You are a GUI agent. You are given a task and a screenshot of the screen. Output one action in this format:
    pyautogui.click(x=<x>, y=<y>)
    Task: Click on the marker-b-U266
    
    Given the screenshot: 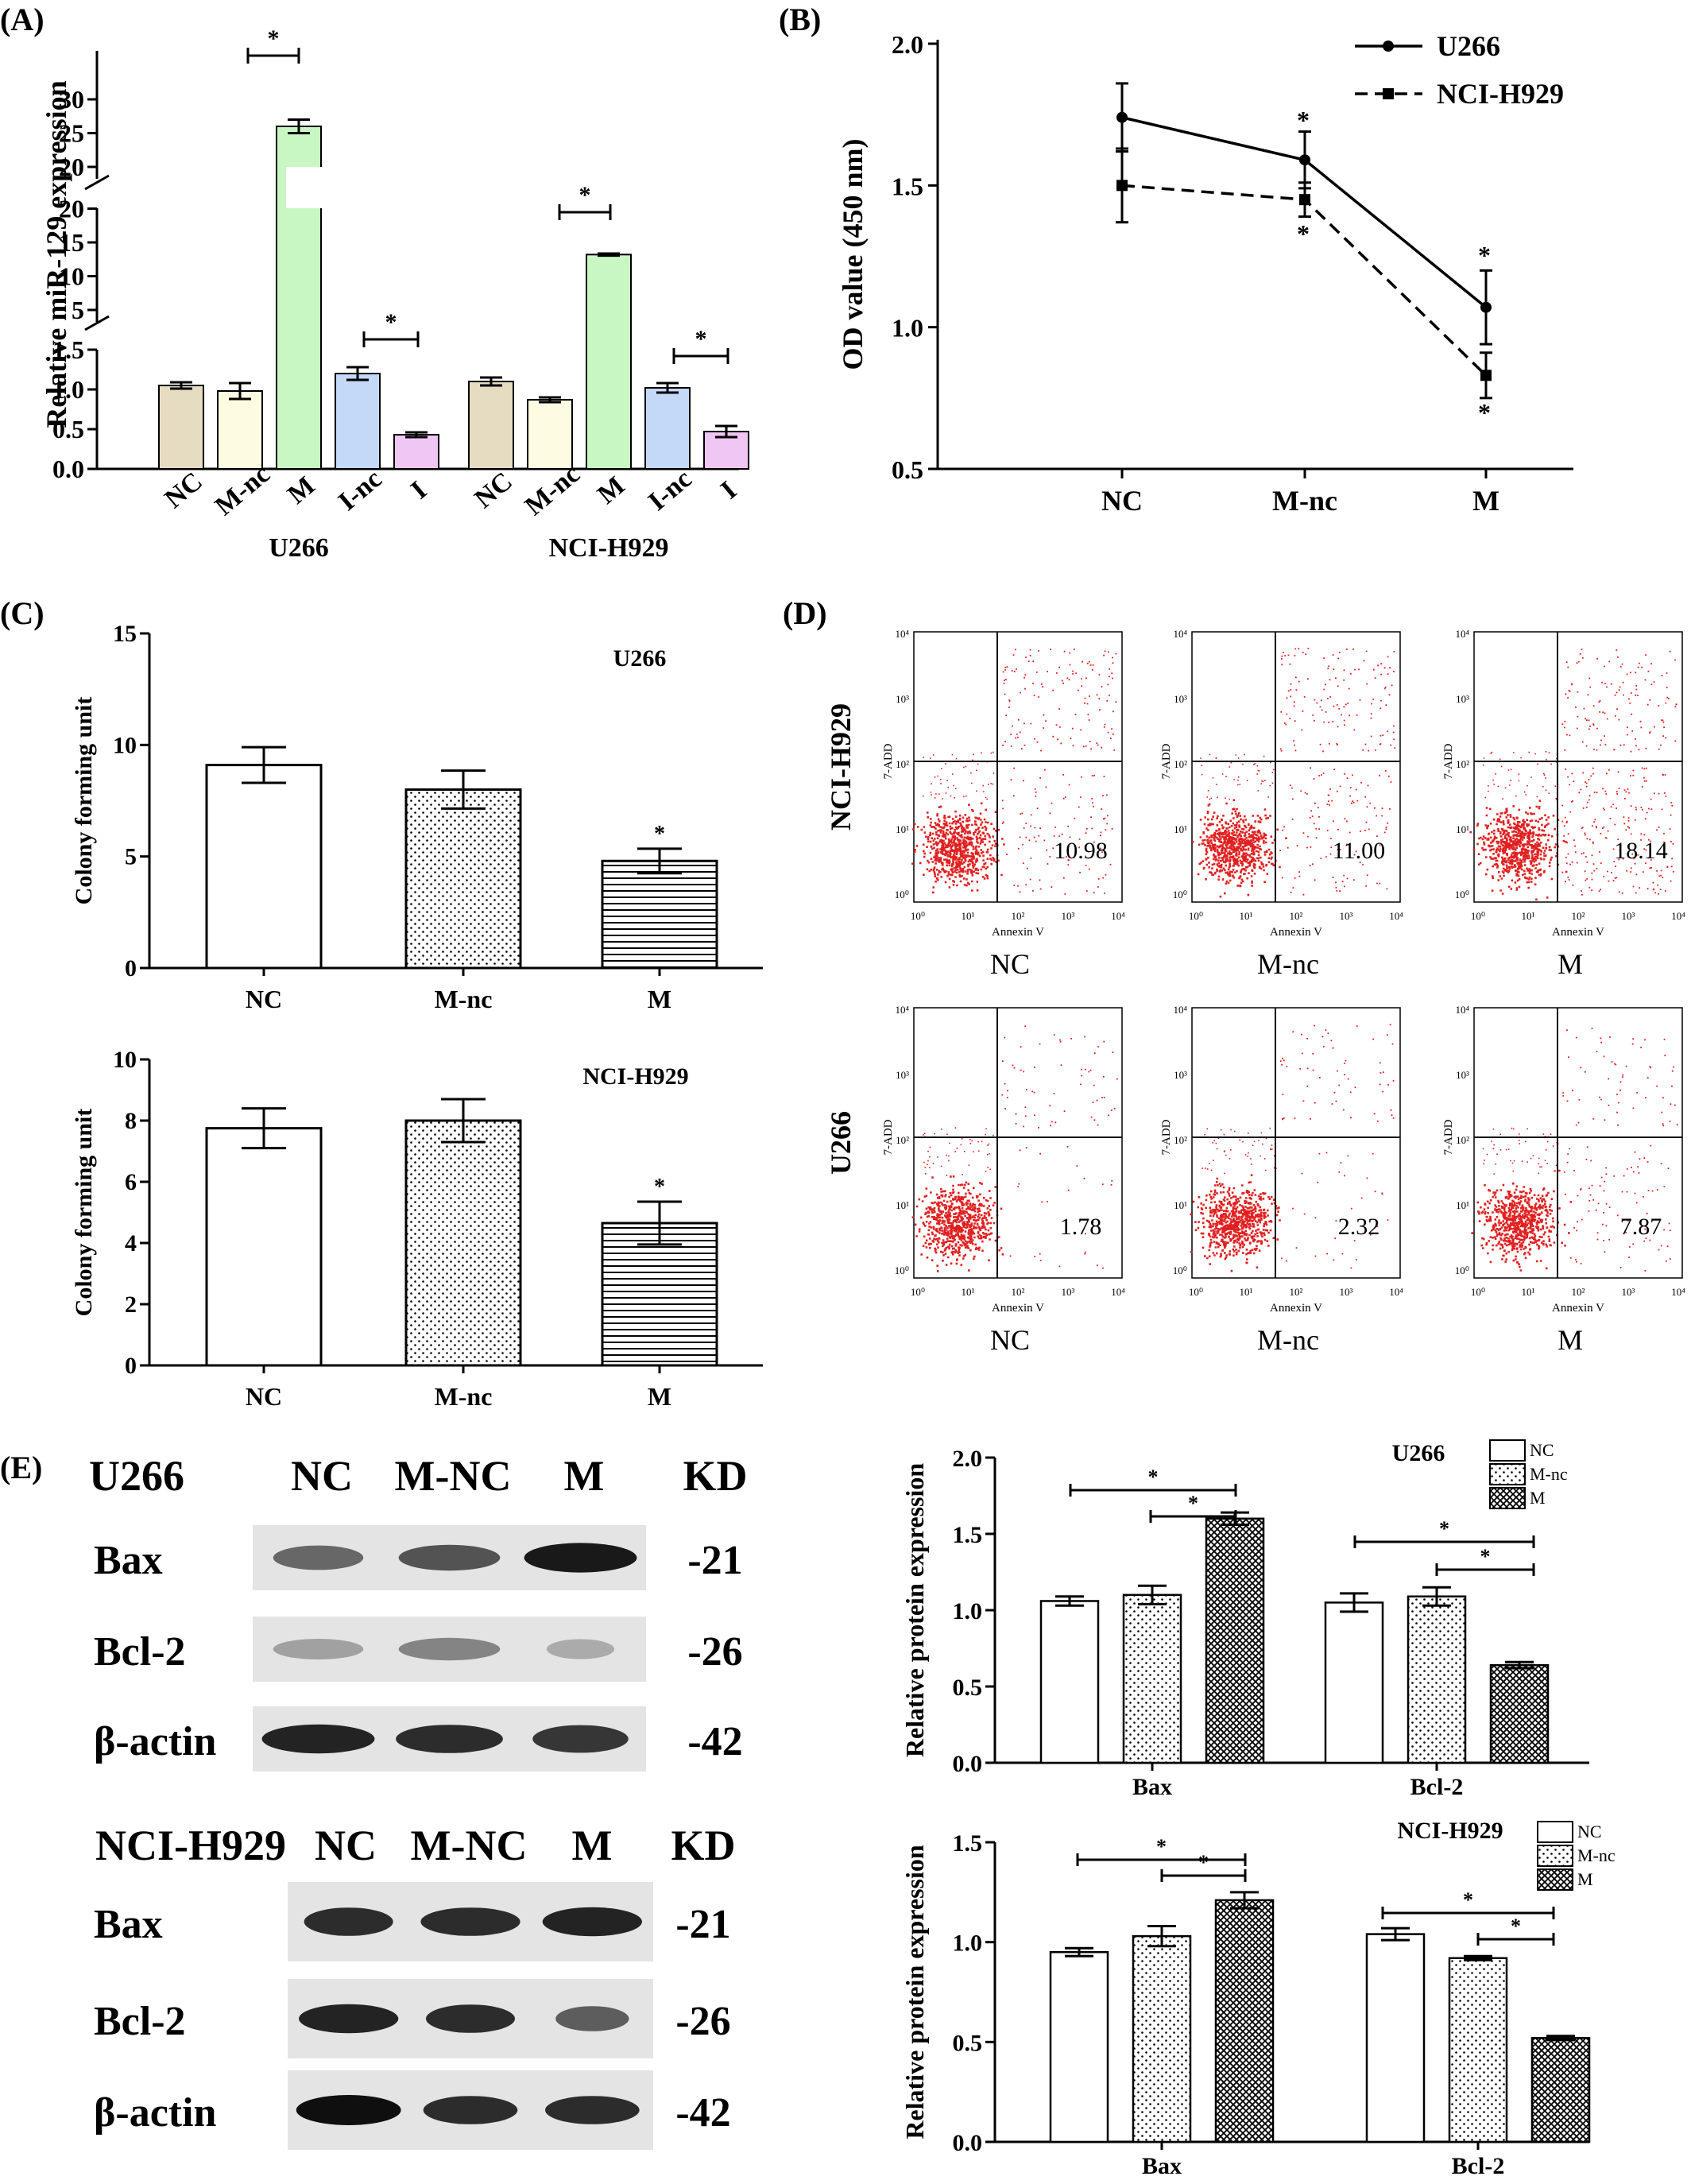 What is the action you would take?
    pyautogui.click(x=1486, y=307)
    